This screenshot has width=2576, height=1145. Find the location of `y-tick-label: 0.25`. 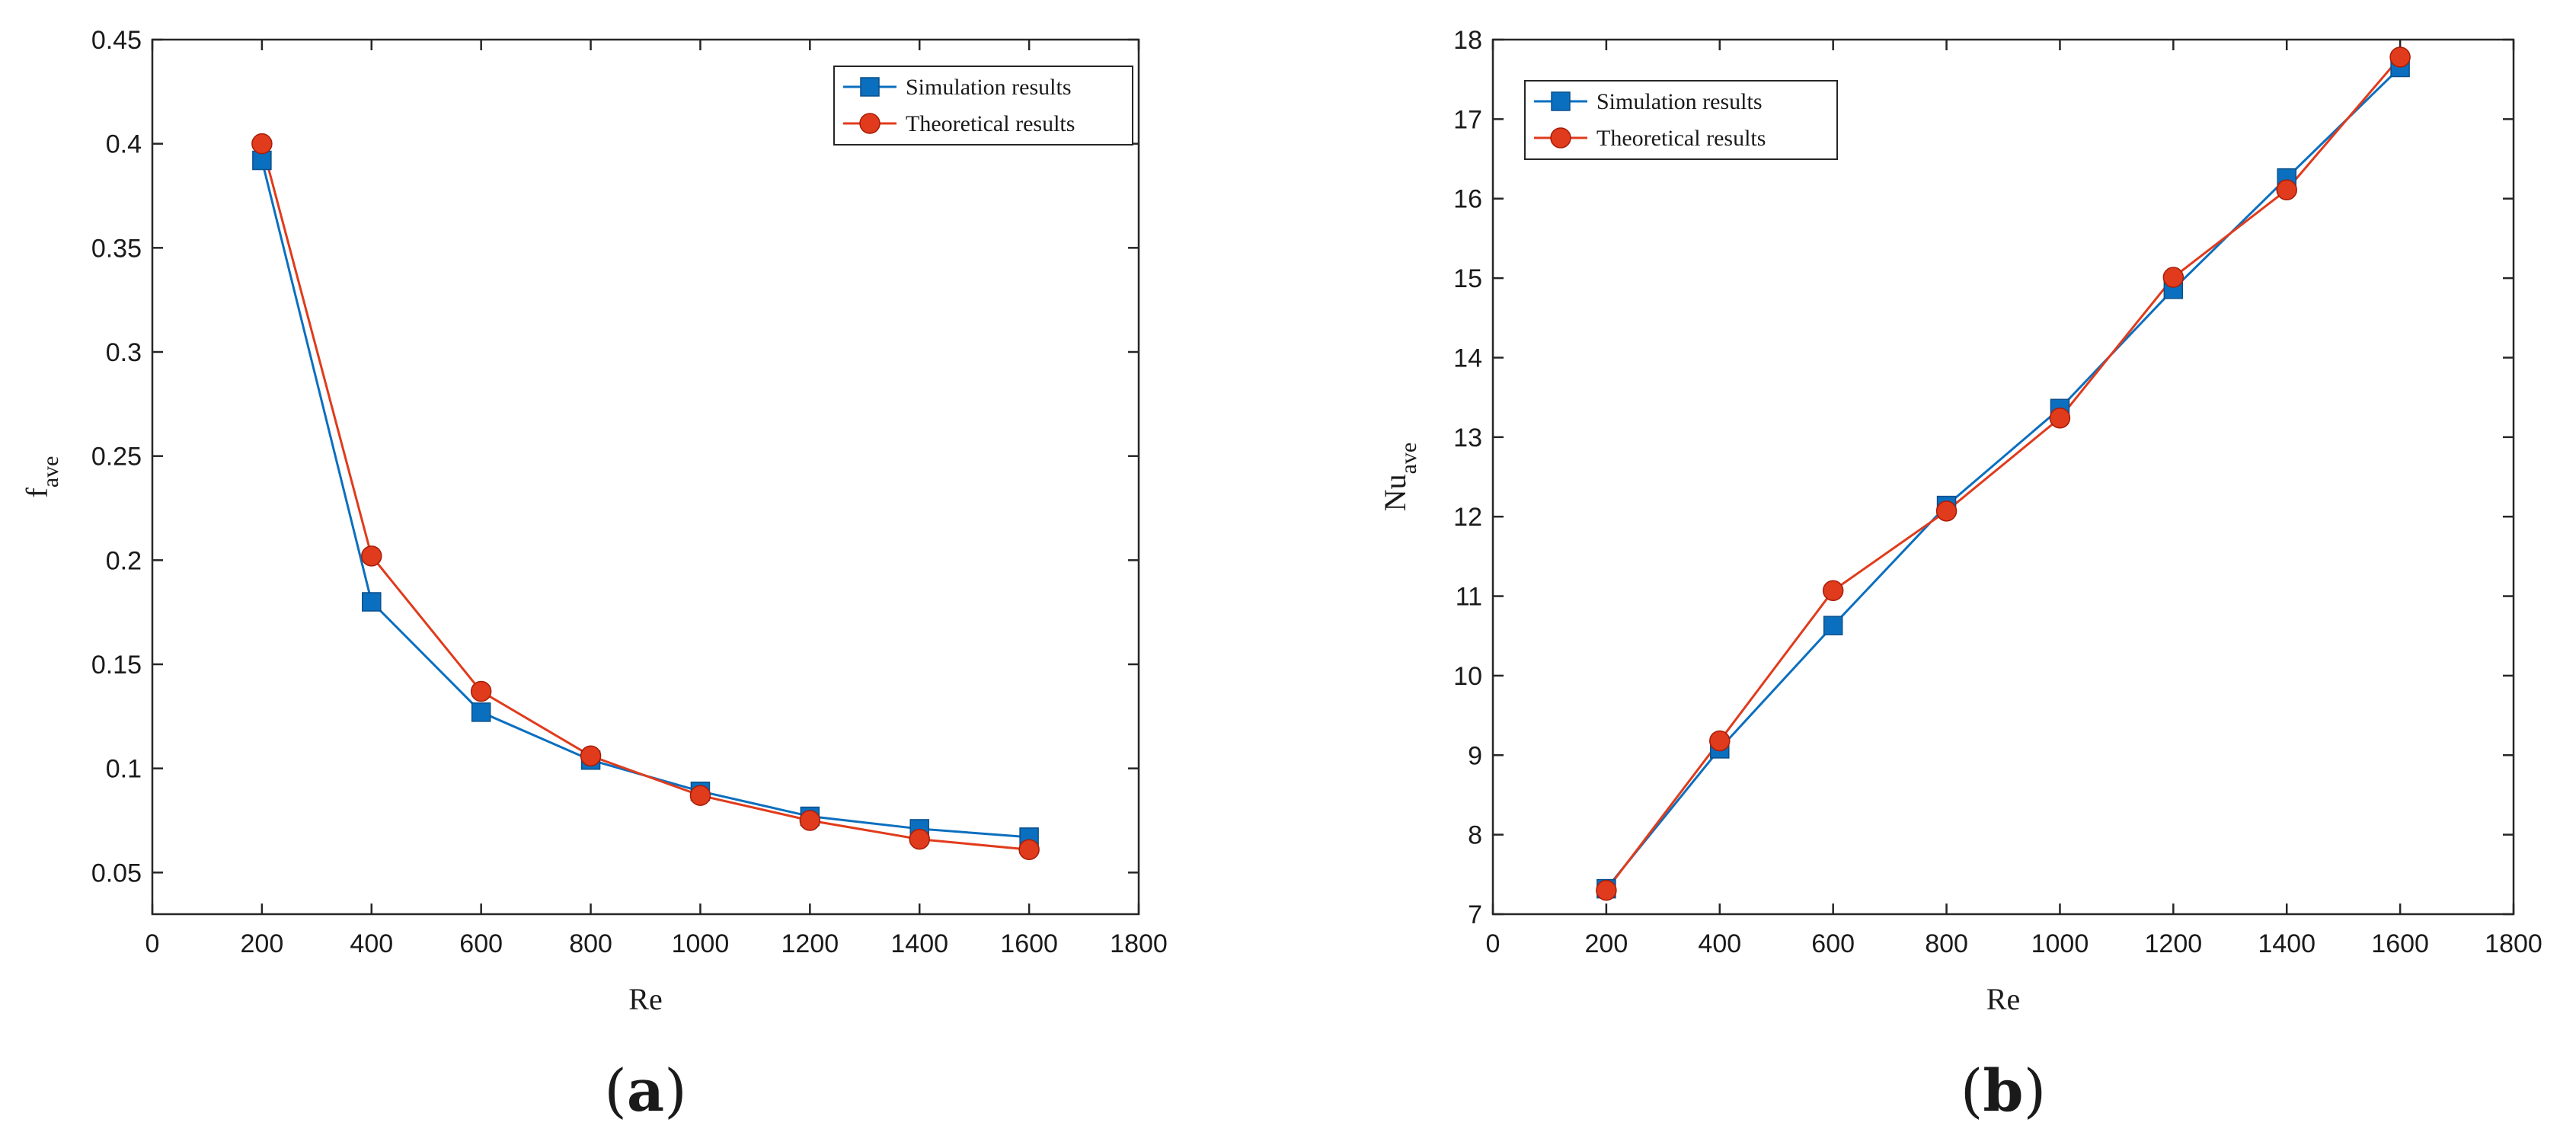

y-tick-label: 0.25 is located at coordinates (117, 457).